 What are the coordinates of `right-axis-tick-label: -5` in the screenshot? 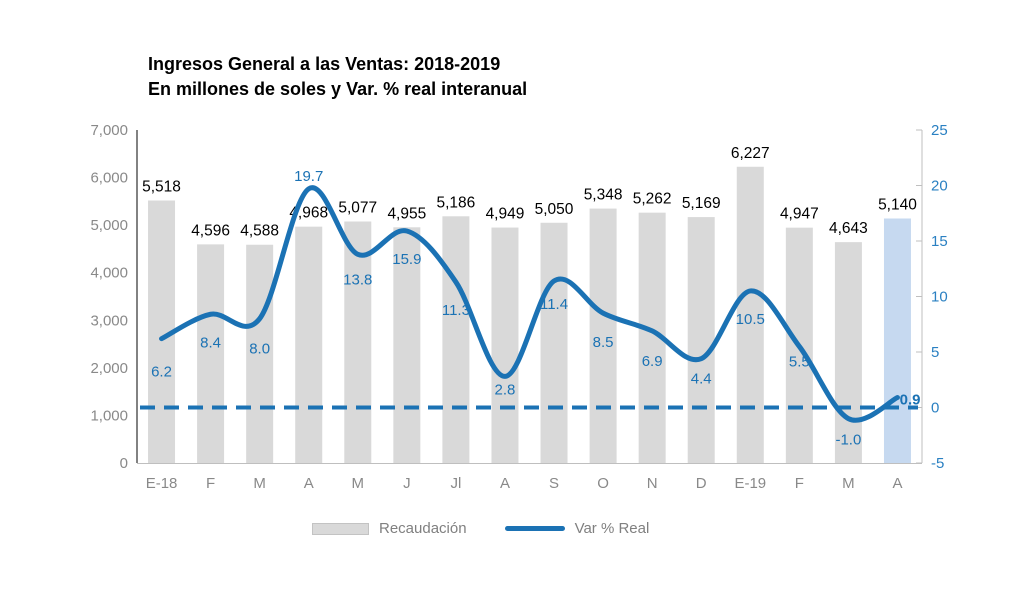 It's located at (937, 463).